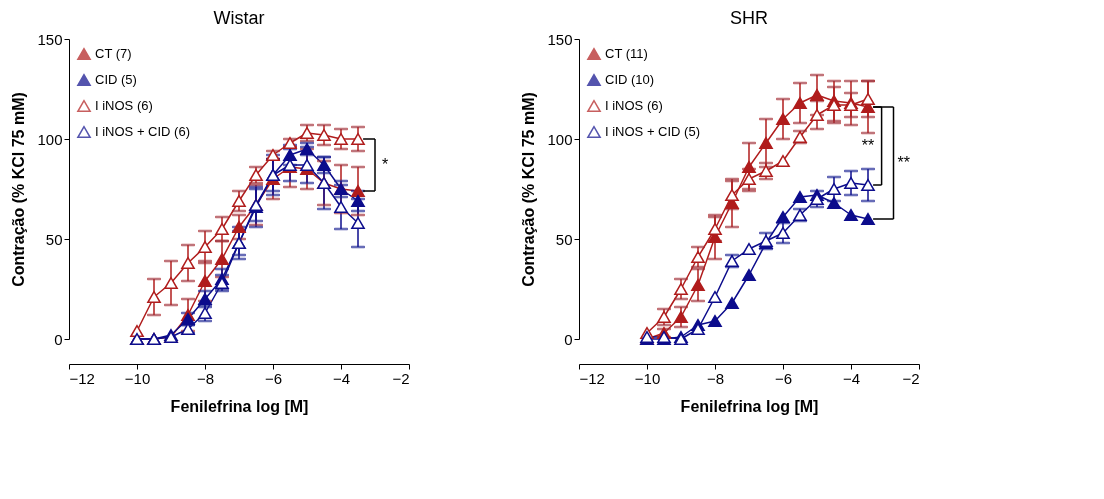  What do you see at coordinates (116, 79) in the screenshot?
I see `legend-label: CID (5)` at bounding box center [116, 79].